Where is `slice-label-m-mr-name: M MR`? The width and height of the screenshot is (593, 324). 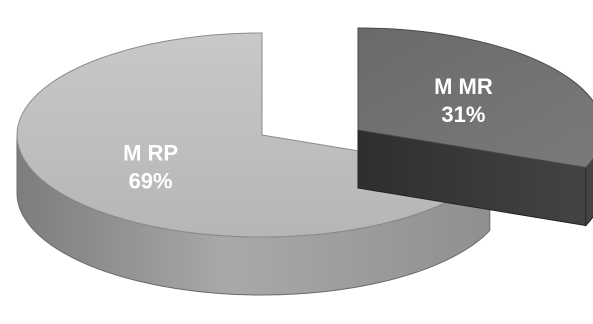 slice-label-m-mr-name: M MR is located at coordinates (463, 86).